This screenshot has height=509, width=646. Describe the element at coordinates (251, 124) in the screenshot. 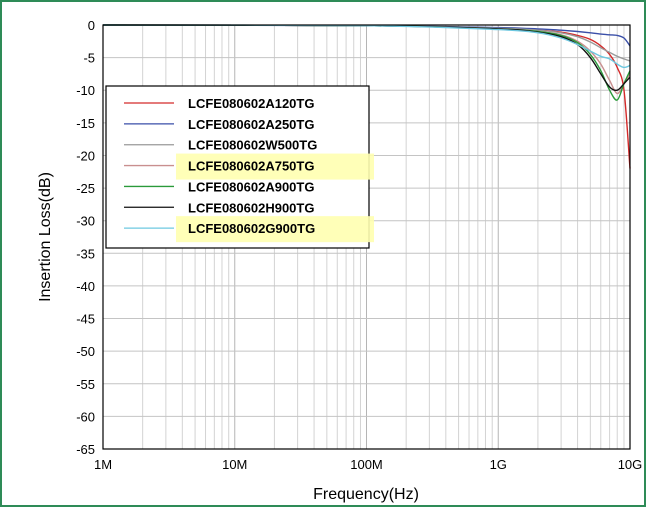

I see `legend-label: LCFE080602A250TG` at that location.